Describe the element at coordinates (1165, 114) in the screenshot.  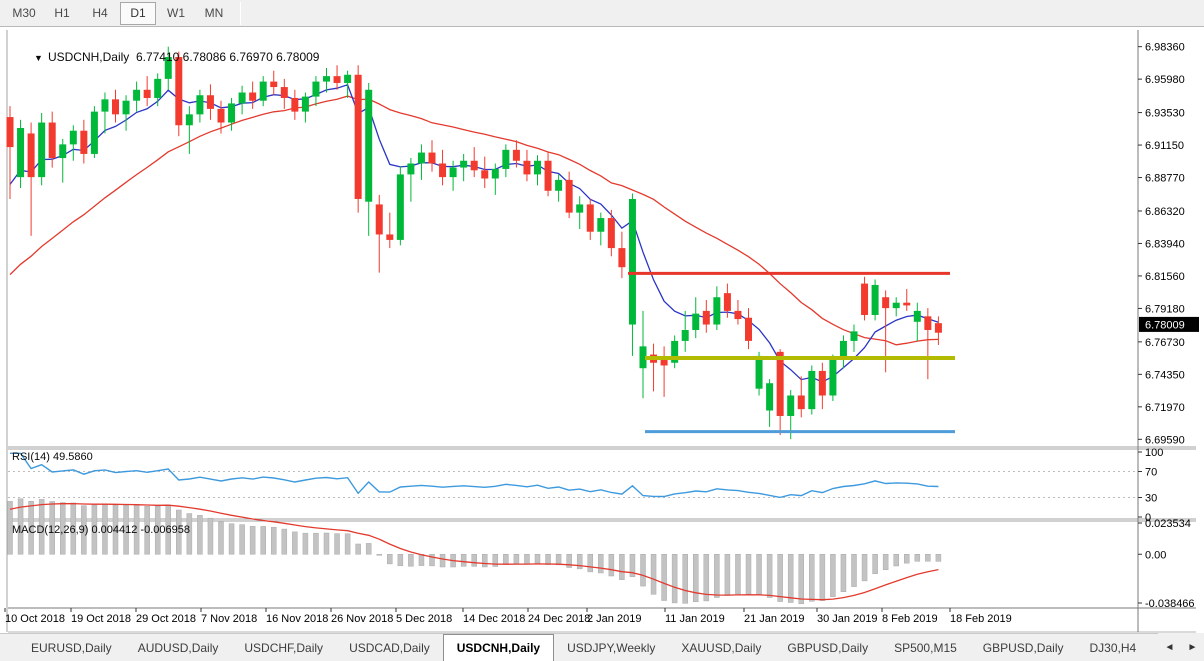
I see `price-axis-label: 6.93530` at that location.